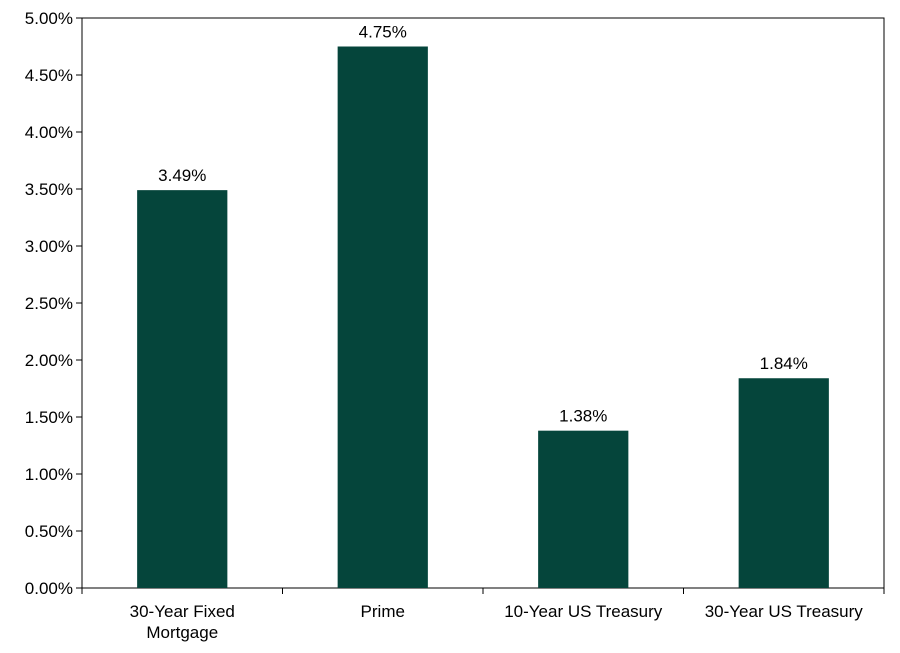 The height and width of the screenshot is (653, 900). I want to click on y-tick-label: 5.00%, so click(49, 18).